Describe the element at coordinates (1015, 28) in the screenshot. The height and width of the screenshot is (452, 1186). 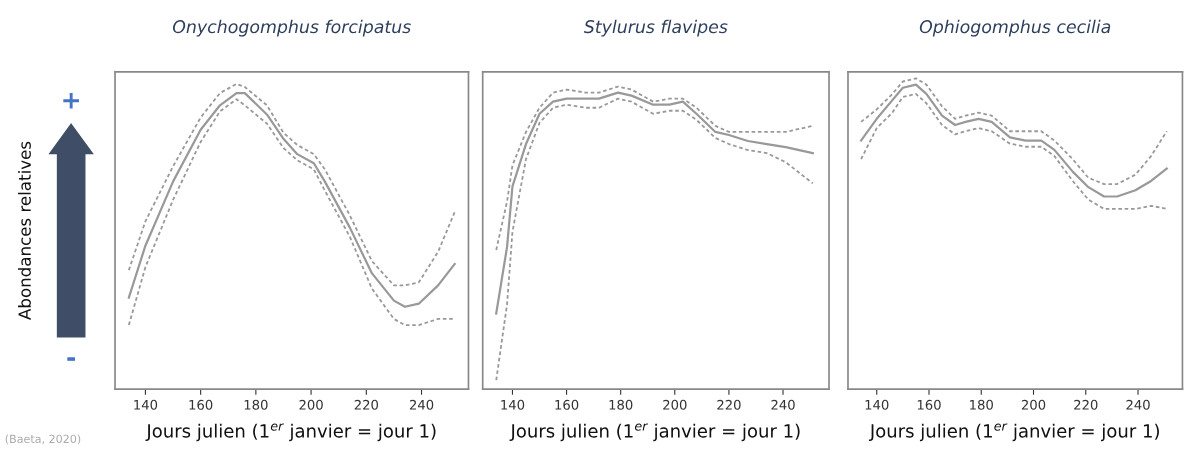
I see `chart-title: Ophiogomphus cecilia` at that location.